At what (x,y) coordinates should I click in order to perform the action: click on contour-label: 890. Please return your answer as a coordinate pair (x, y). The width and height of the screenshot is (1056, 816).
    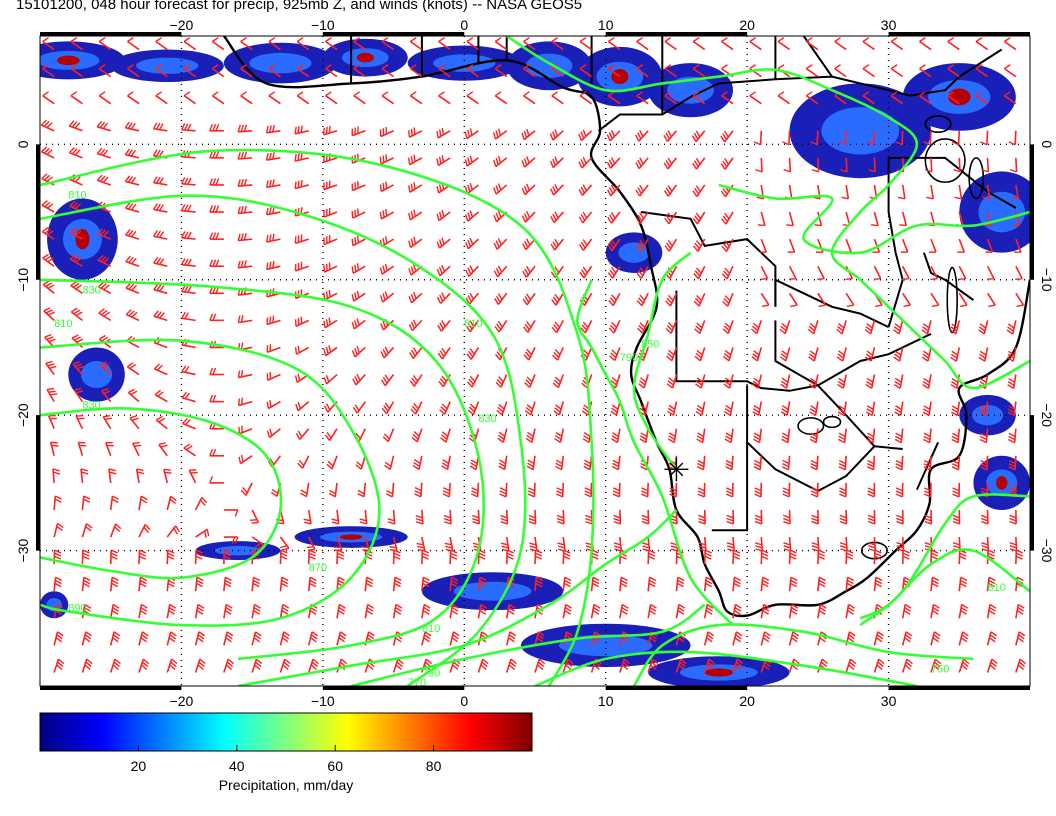
    Looking at the image, I should click on (77, 609).